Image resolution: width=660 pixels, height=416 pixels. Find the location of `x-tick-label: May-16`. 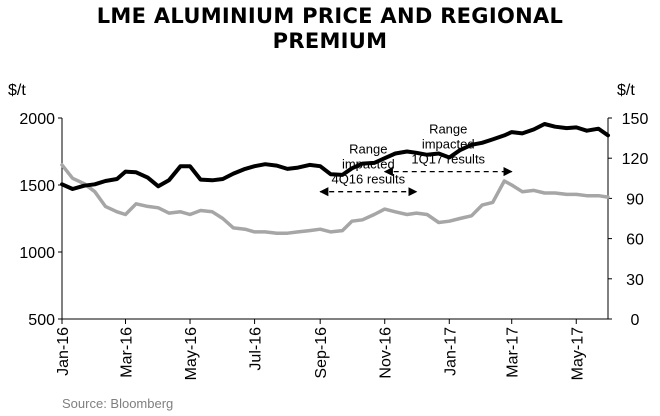

x-tick-label: May-16 is located at coordinates (191, 353).